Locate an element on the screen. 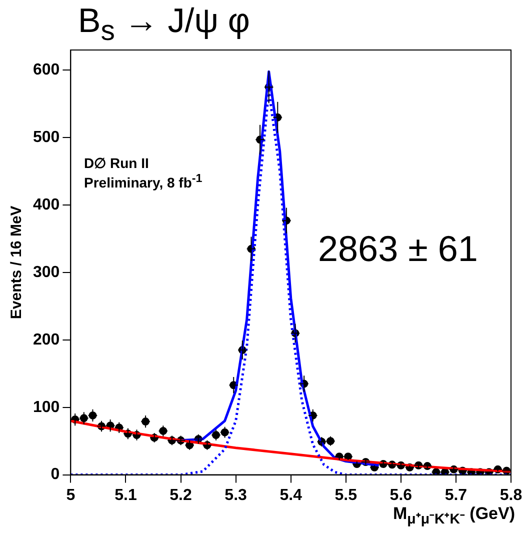  annotation: Preliminary, 8 fb$^{-1}$ is located at coordinates (143, 181).